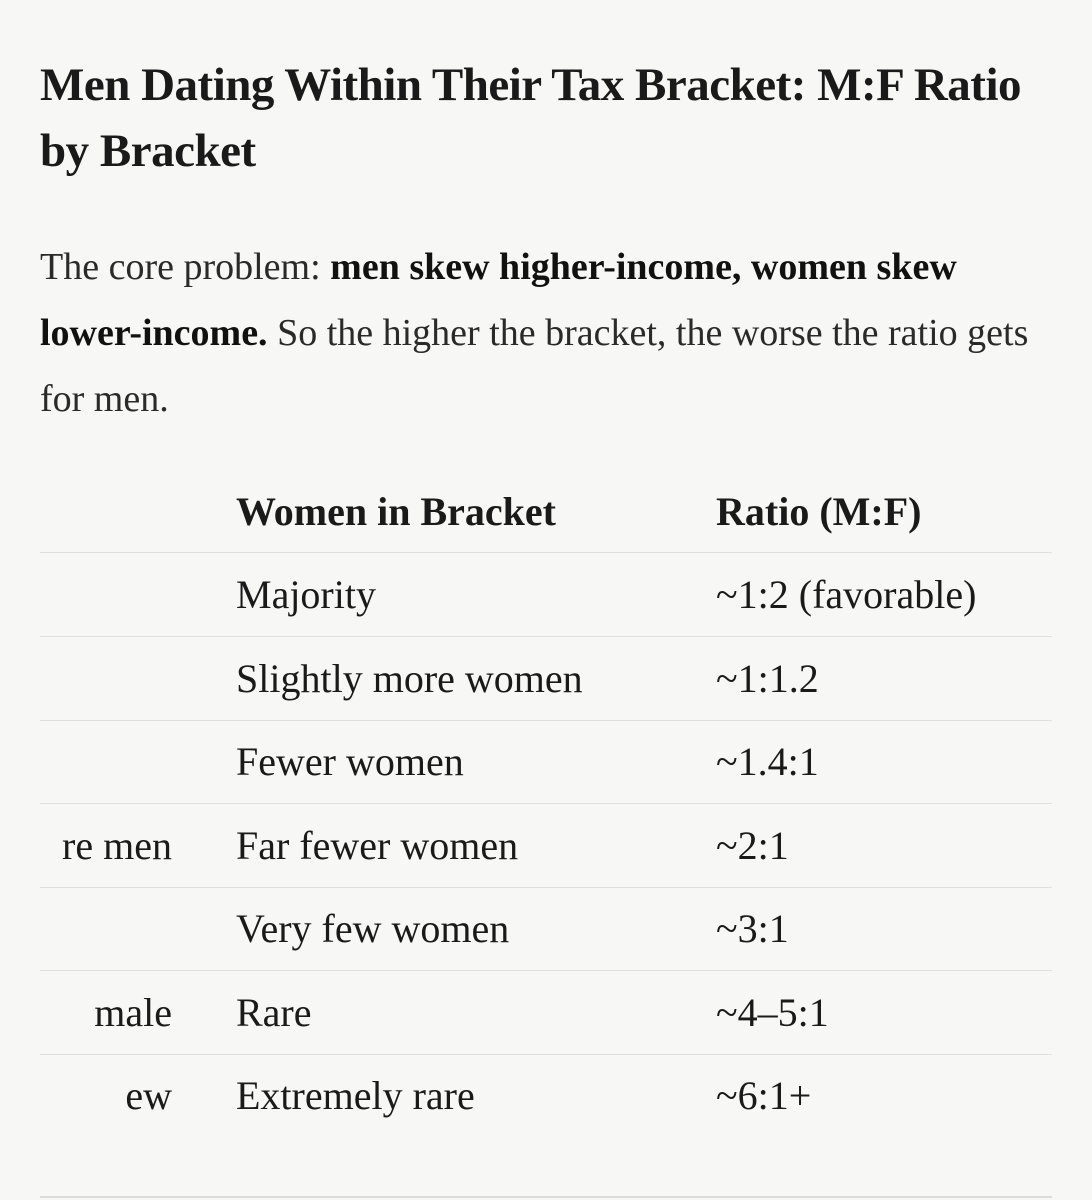  What do you see at coordinates (767, 761) in the screenshot?
I see `ratio-cell: ~1.4:1` at bounding box center [767, 761].